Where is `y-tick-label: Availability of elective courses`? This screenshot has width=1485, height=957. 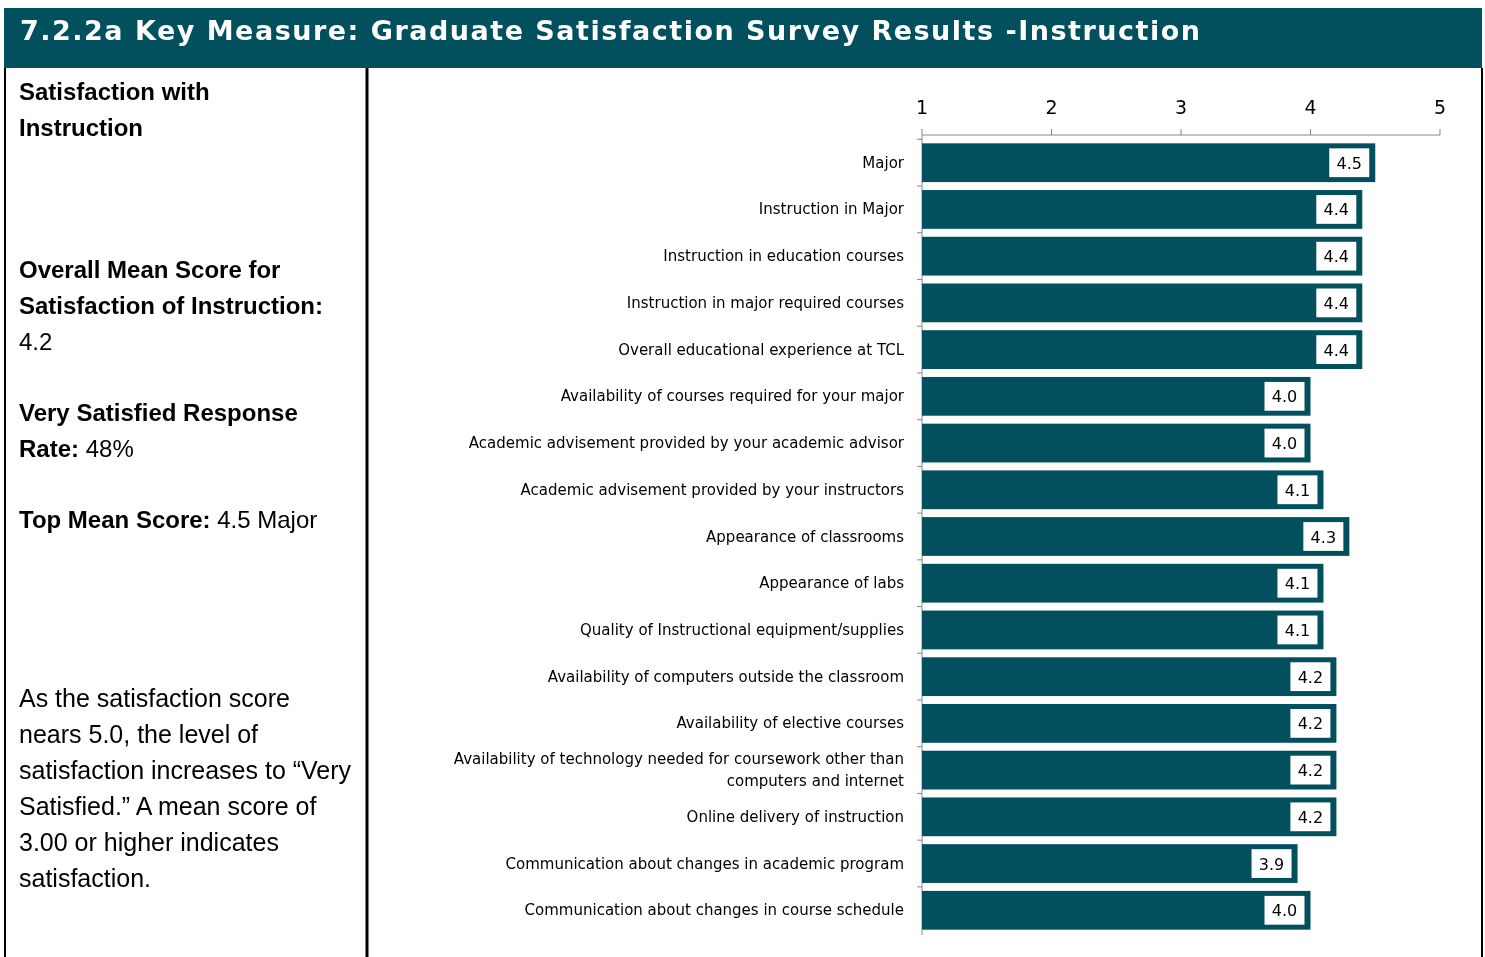
y-tick-label: Availability of elective courses is located at coordinates (790, 723).